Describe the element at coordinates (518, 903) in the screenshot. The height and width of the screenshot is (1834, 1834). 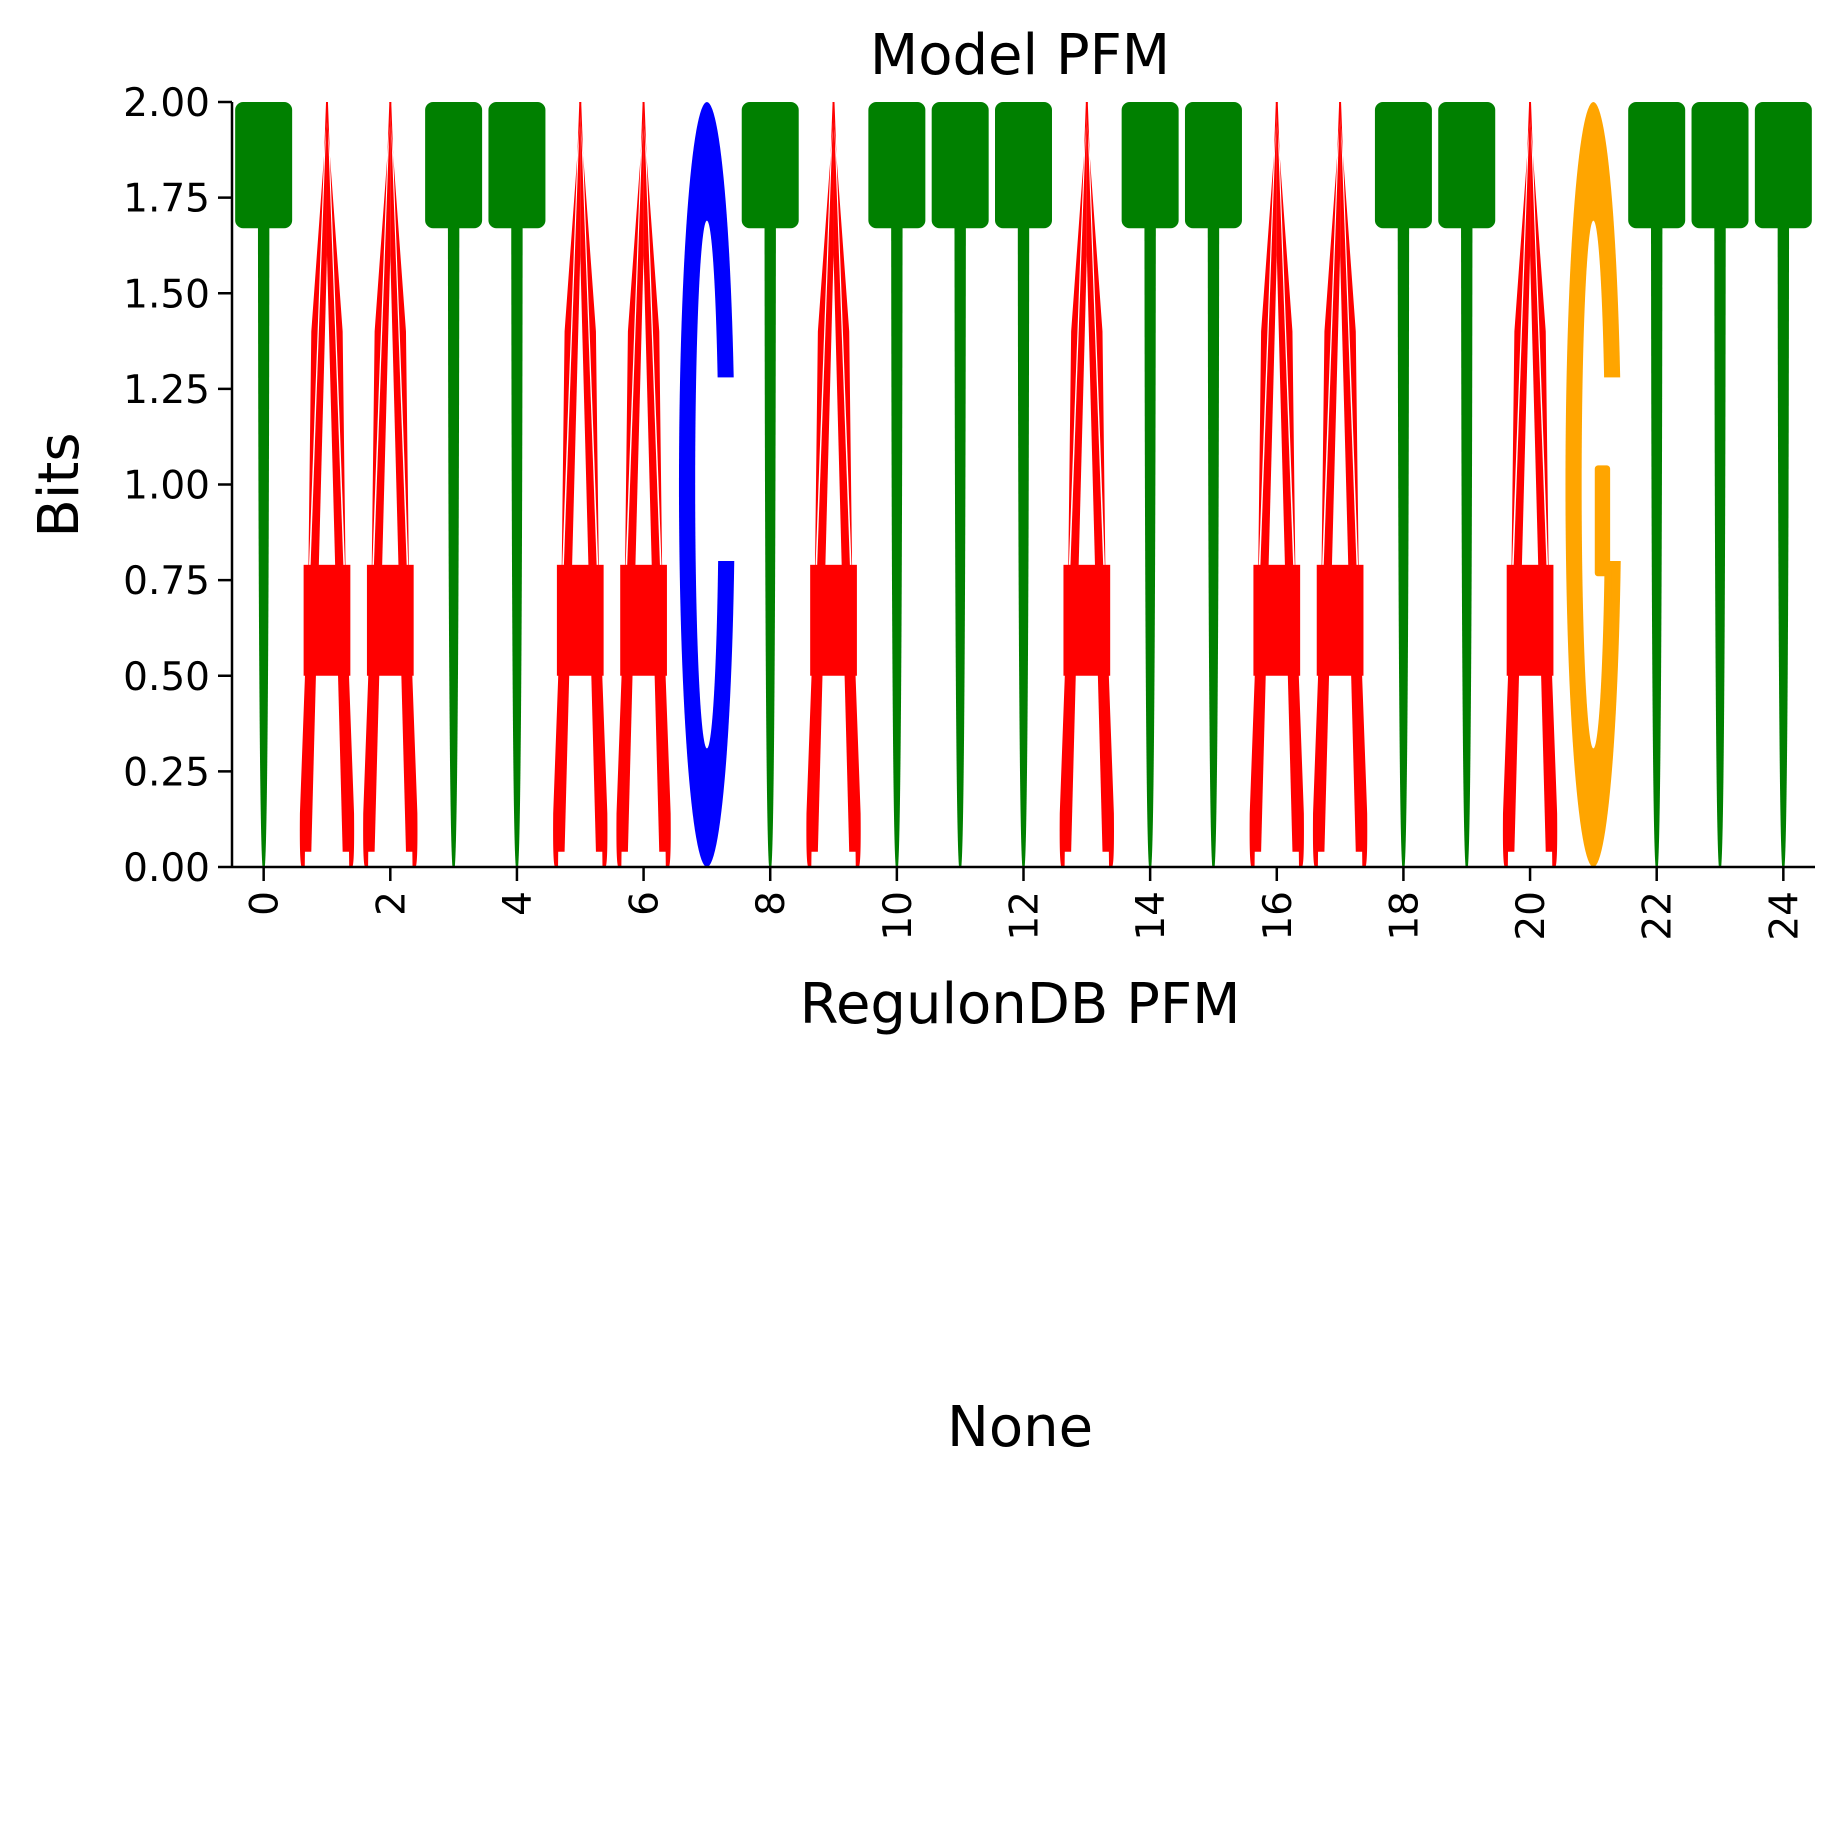
I see `x-tick-label: 4` at that location.